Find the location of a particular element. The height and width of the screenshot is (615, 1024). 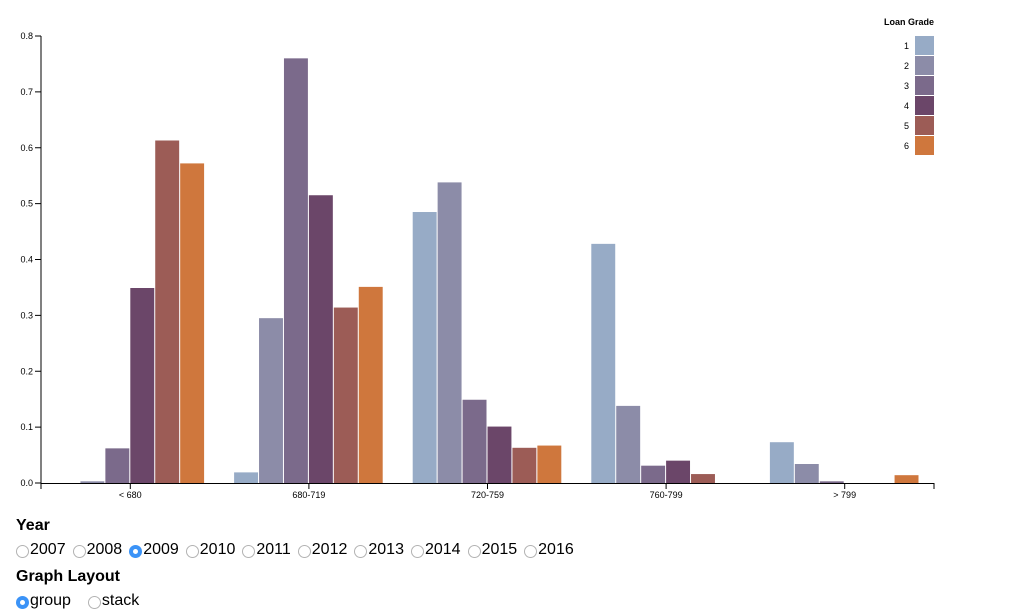

year-radio-2009 is located at coordinates (136, 551).